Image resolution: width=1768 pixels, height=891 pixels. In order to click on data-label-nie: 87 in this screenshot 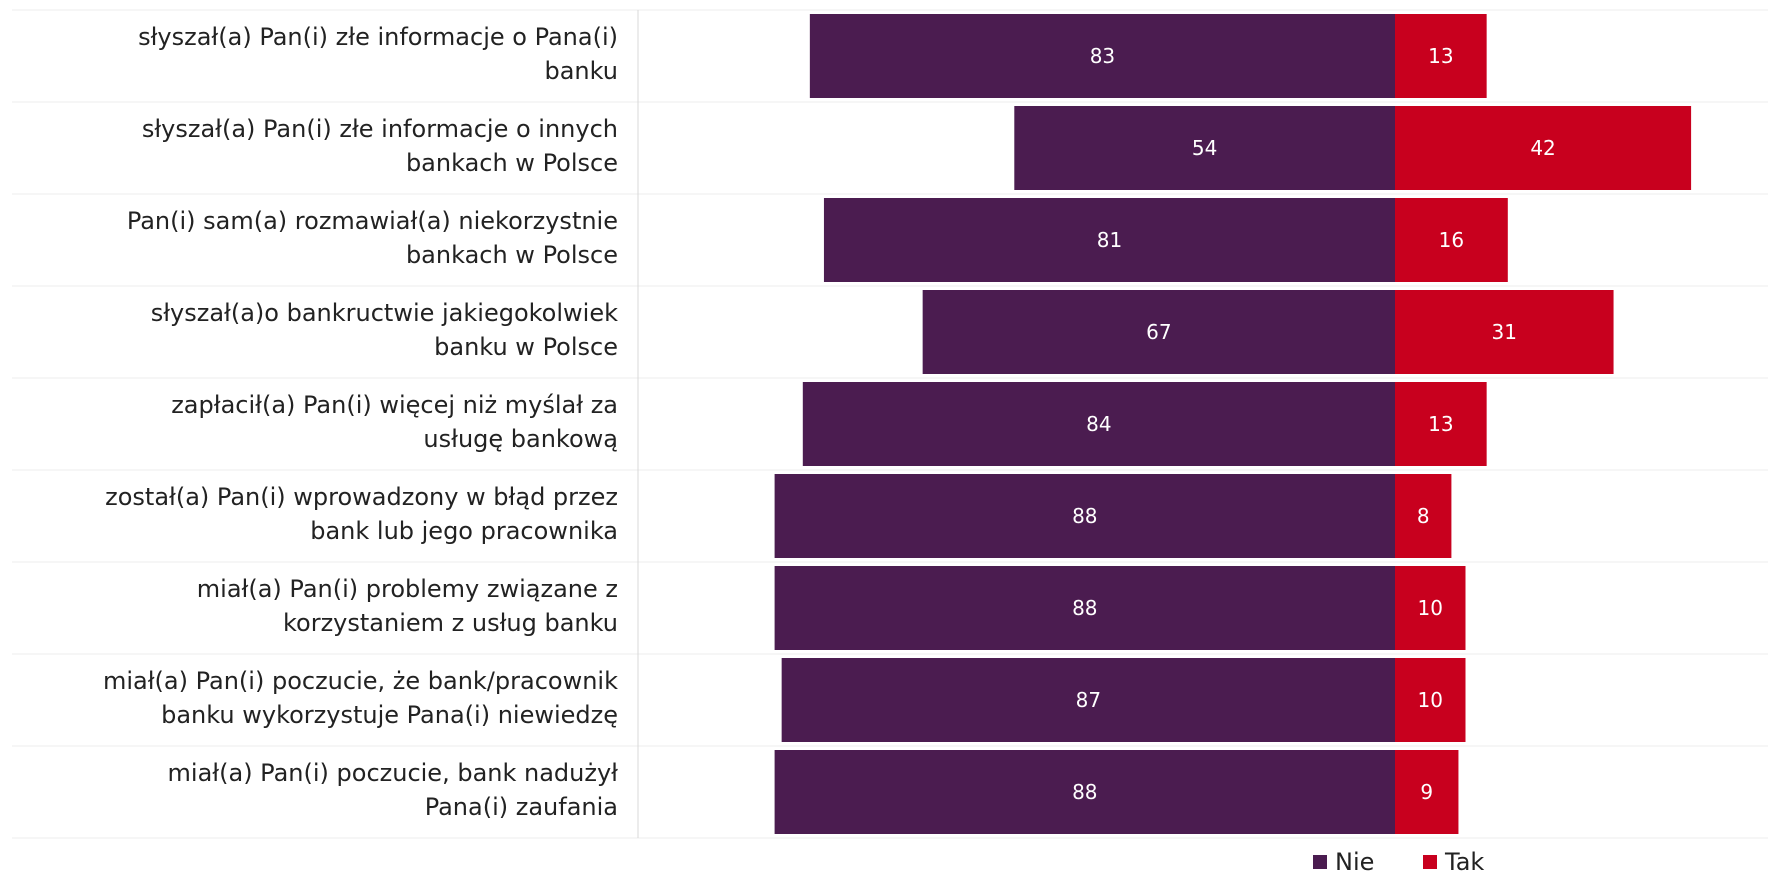, I will do `click(1088, 700)`.